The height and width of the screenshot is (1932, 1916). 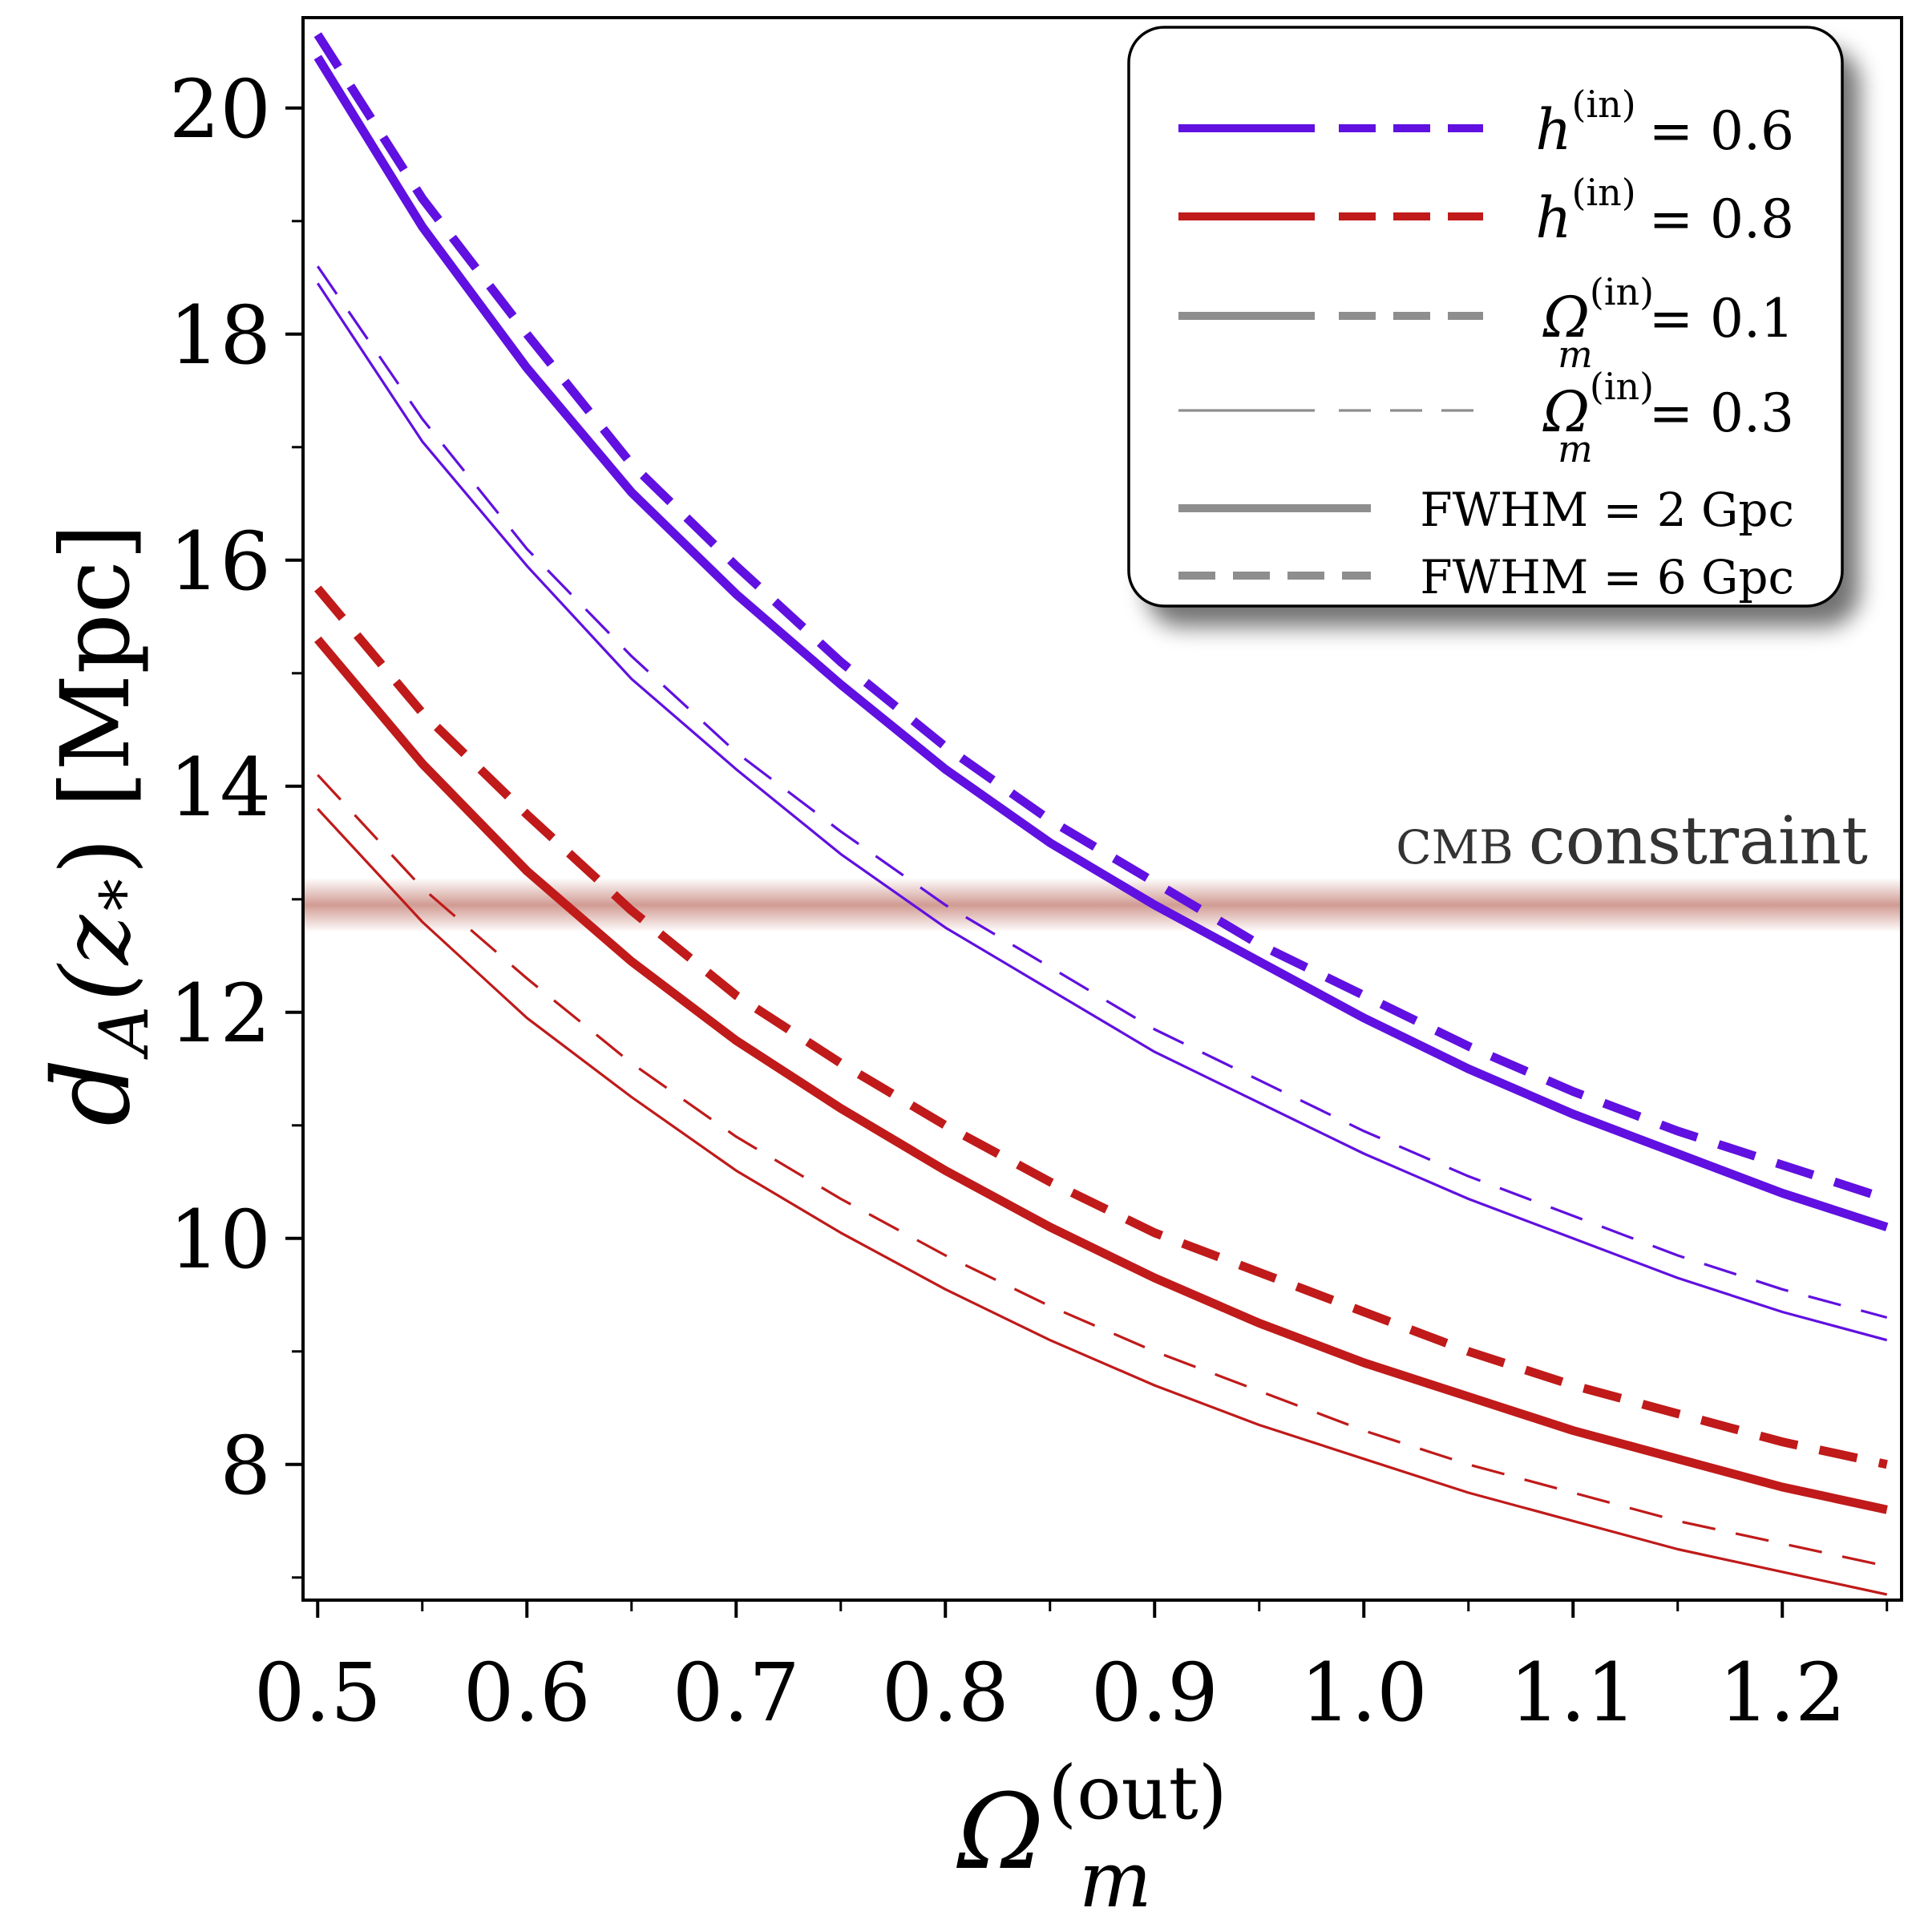 What do you see at coordinates (1364, 1693) in the screenshot?
I see `x-tick-label: 1.0` at bounding box center [1364, 1693].